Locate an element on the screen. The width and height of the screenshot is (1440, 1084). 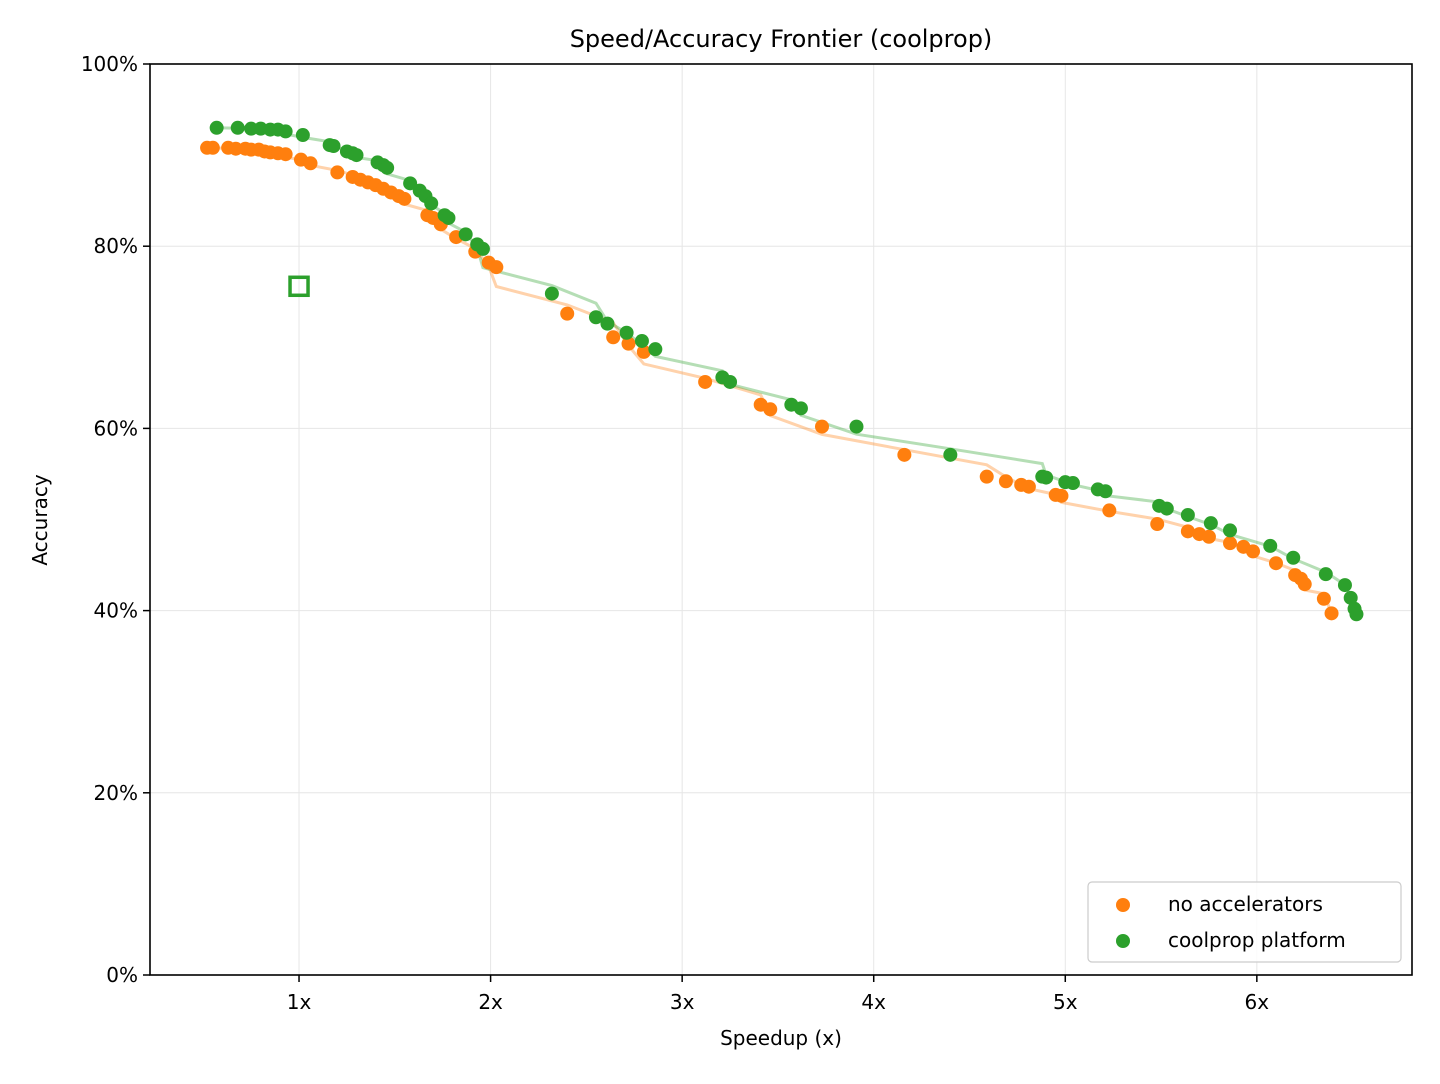
y-tick-label: 0% is located at coordinates (122, 975).